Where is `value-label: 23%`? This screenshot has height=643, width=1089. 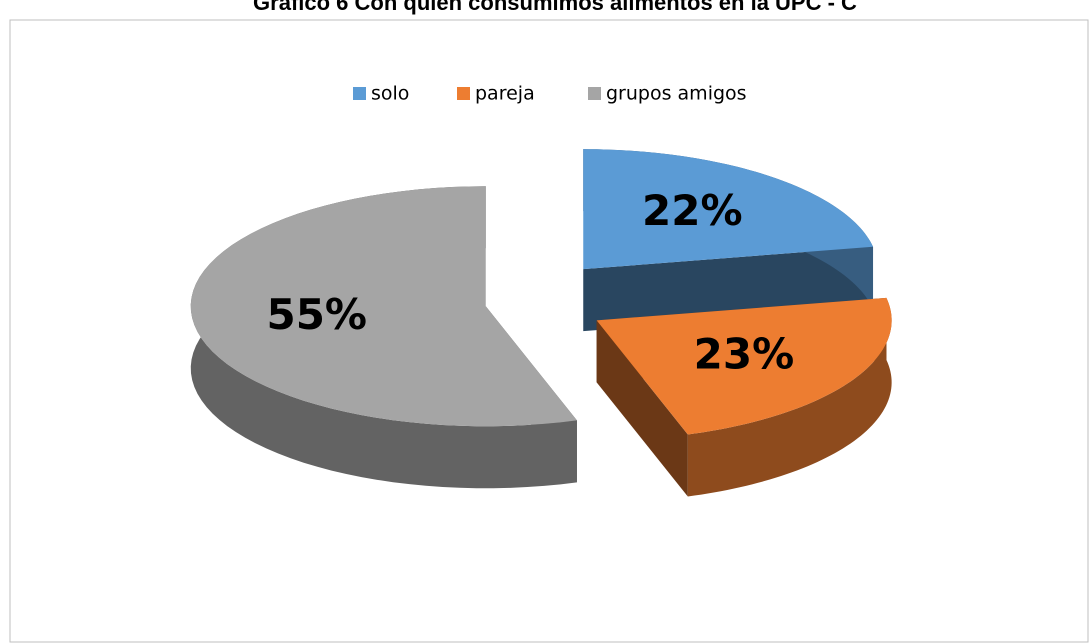 value-label: 23% is located at coordinates (744, 354).